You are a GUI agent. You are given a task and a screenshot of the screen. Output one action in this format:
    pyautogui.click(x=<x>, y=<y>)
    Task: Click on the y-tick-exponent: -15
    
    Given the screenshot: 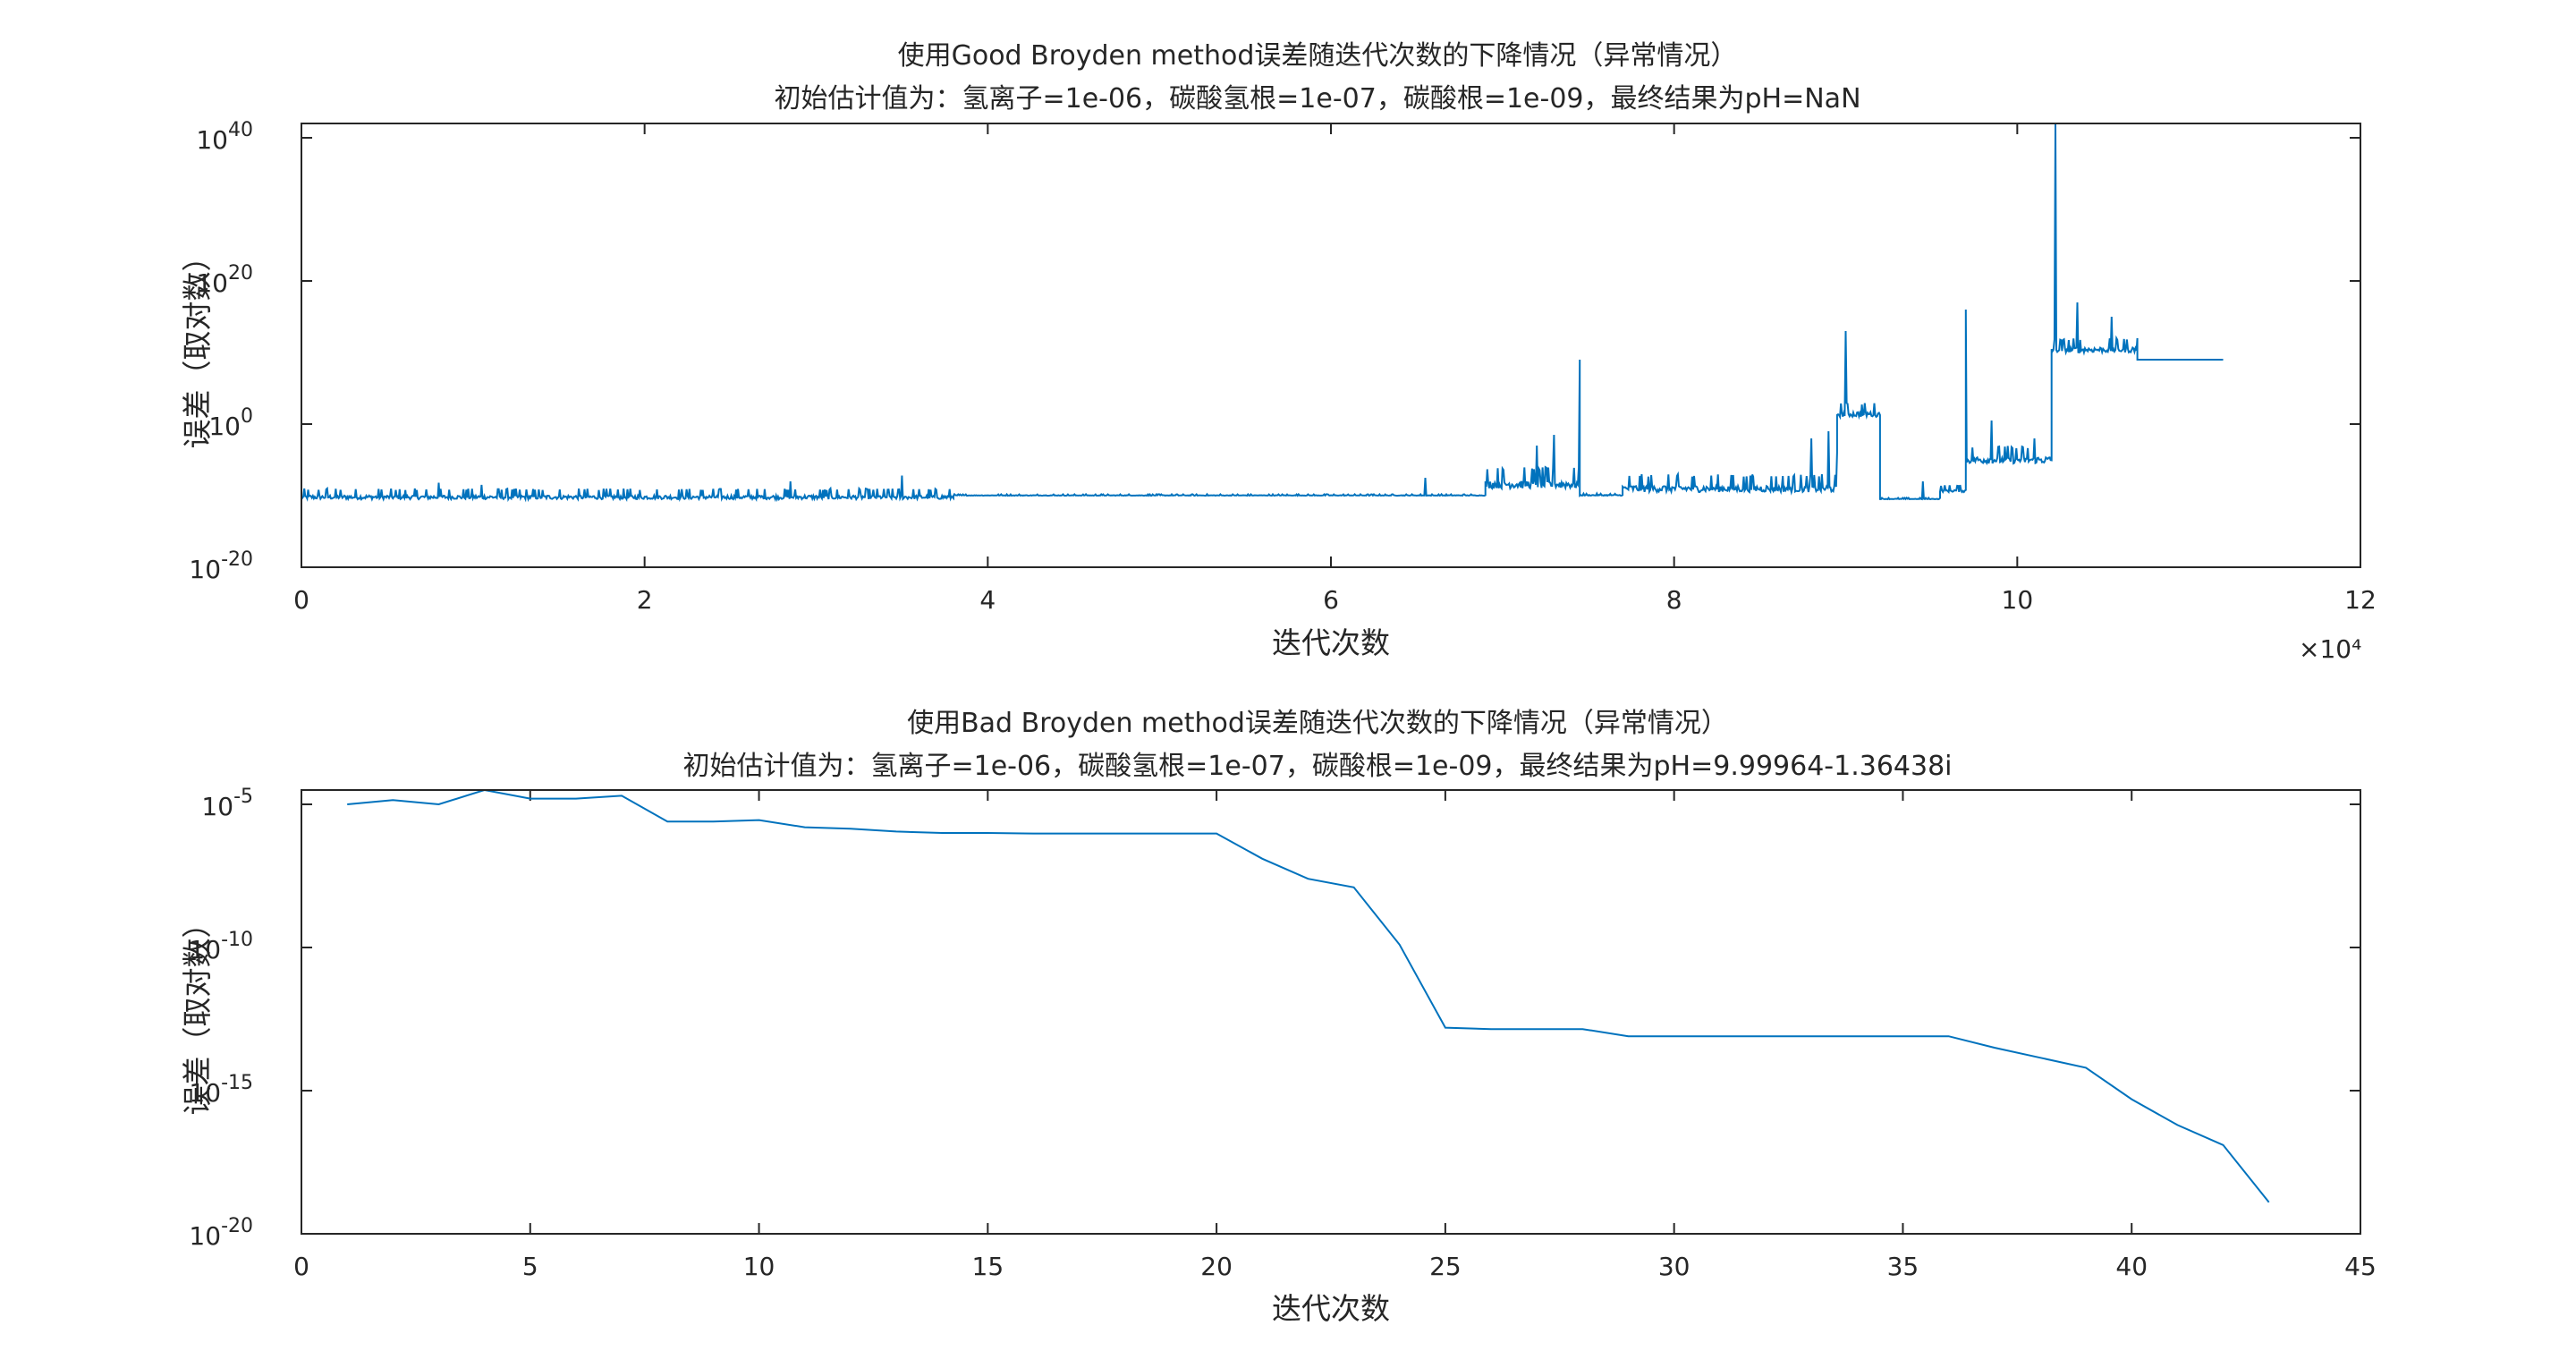 What is the action you would take?
    pyautogui.click(x=237, y=1083)
    